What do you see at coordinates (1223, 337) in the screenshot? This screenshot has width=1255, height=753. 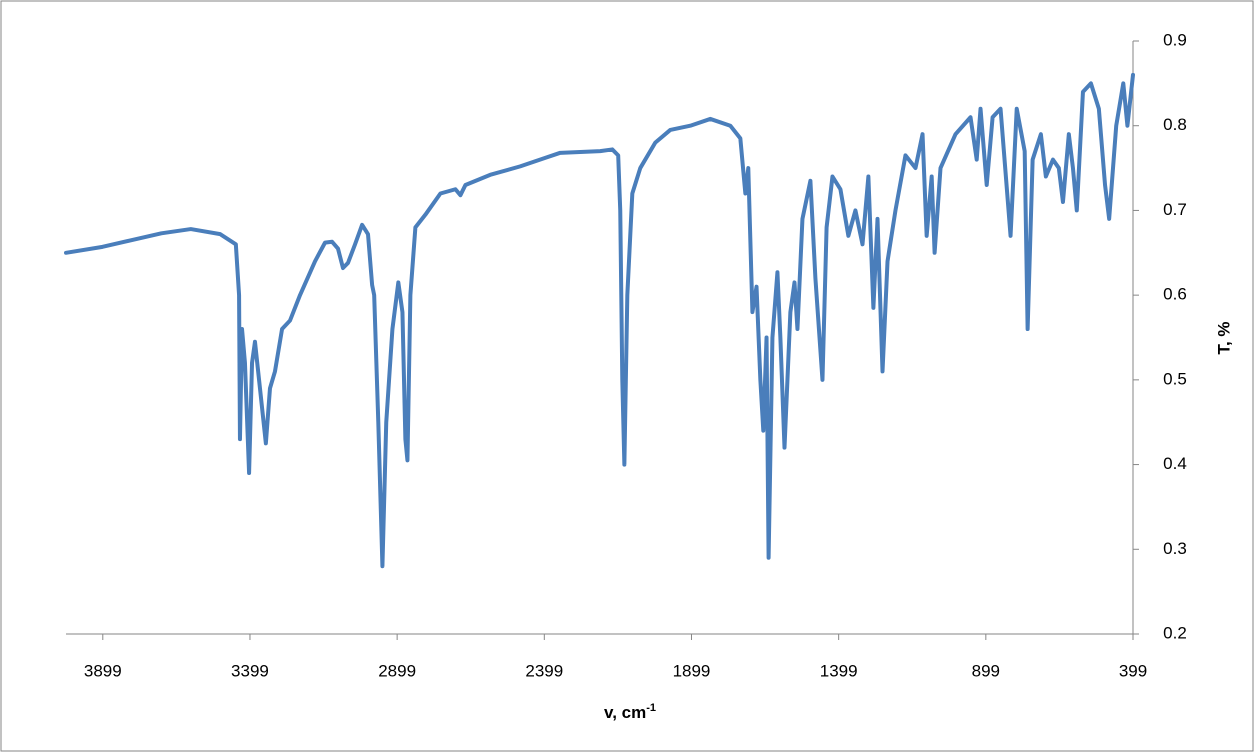 I see `y-axis-label: T, %` at bounding box center [1223, 337].